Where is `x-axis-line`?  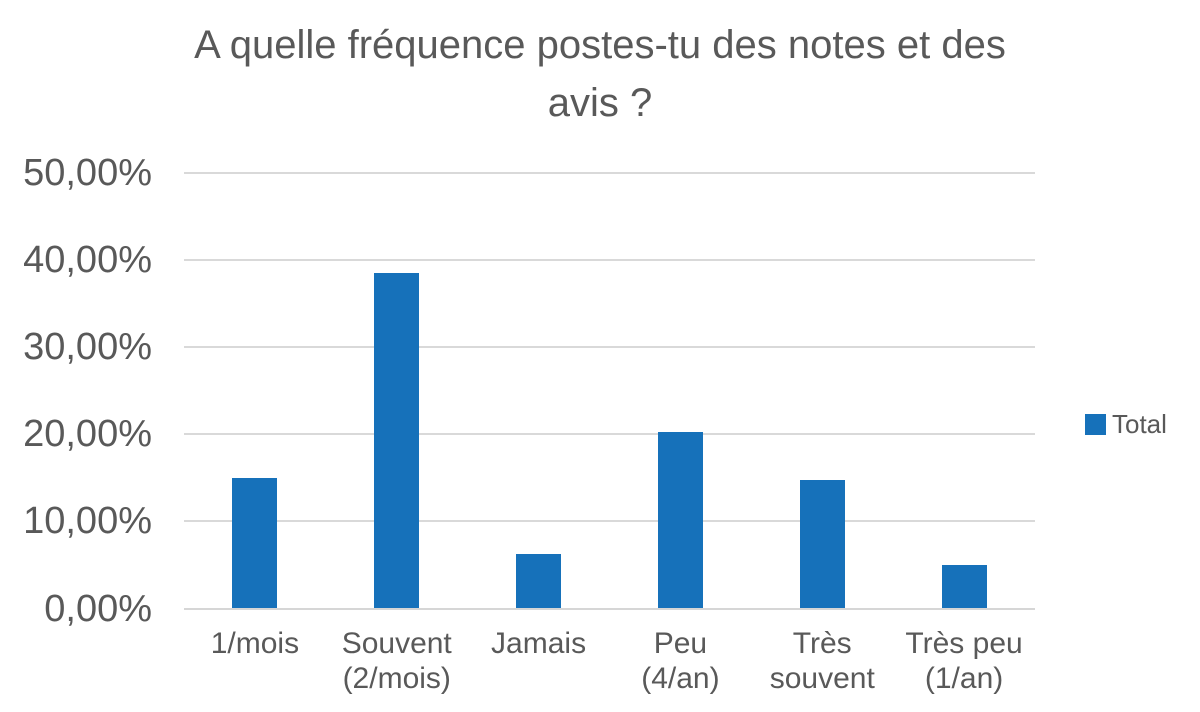 x-axis-line is located at coordinates (609, 608).